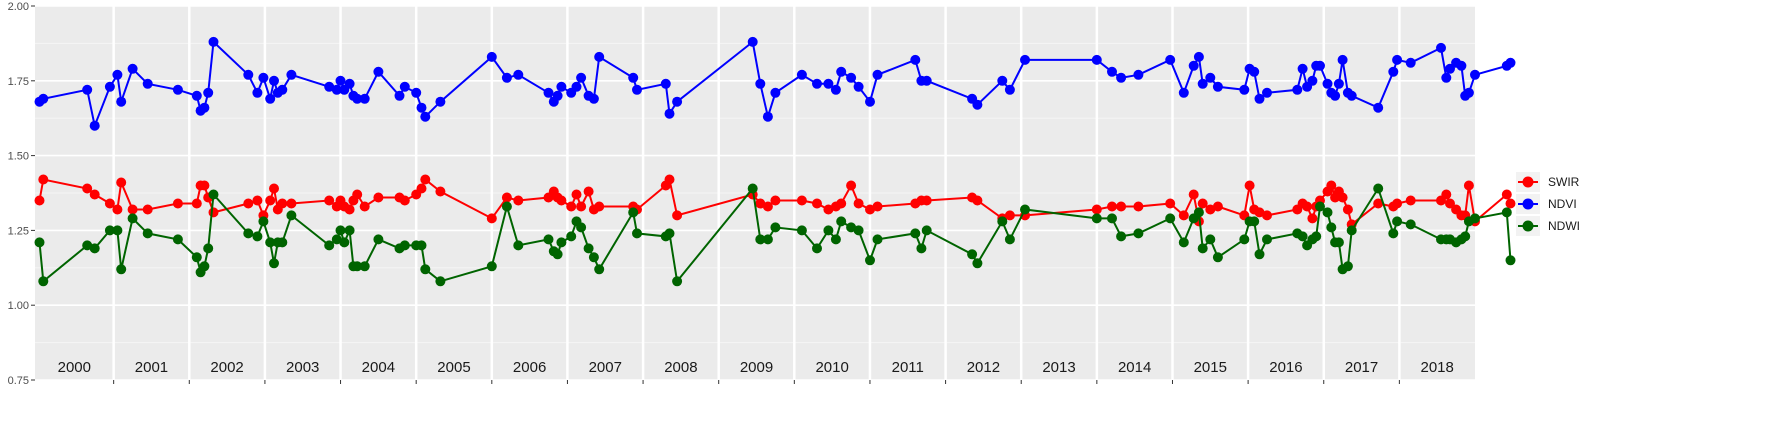  Describe the element at coordinates (1564, 182) in the screenshot. I see `legend-label-swir: SWIR` at that location.